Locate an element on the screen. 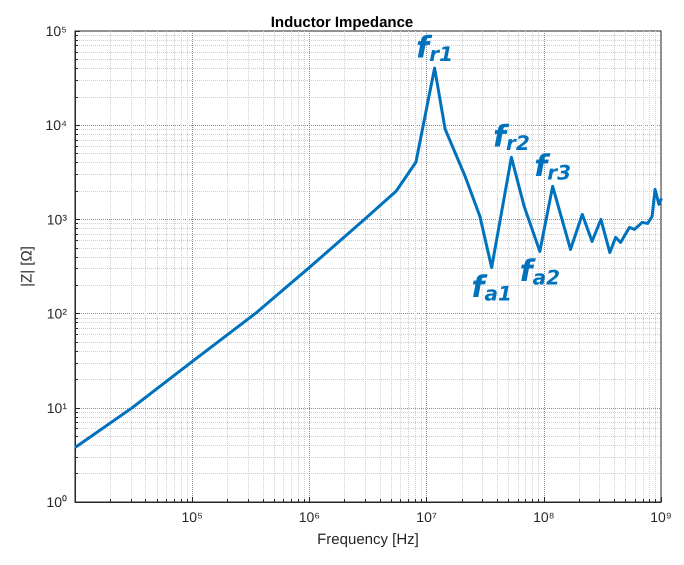 Image resolution: width=684 pixels, height=565 pixels. y-tick-label: 10⁵ is located at coordinates (56, 31).